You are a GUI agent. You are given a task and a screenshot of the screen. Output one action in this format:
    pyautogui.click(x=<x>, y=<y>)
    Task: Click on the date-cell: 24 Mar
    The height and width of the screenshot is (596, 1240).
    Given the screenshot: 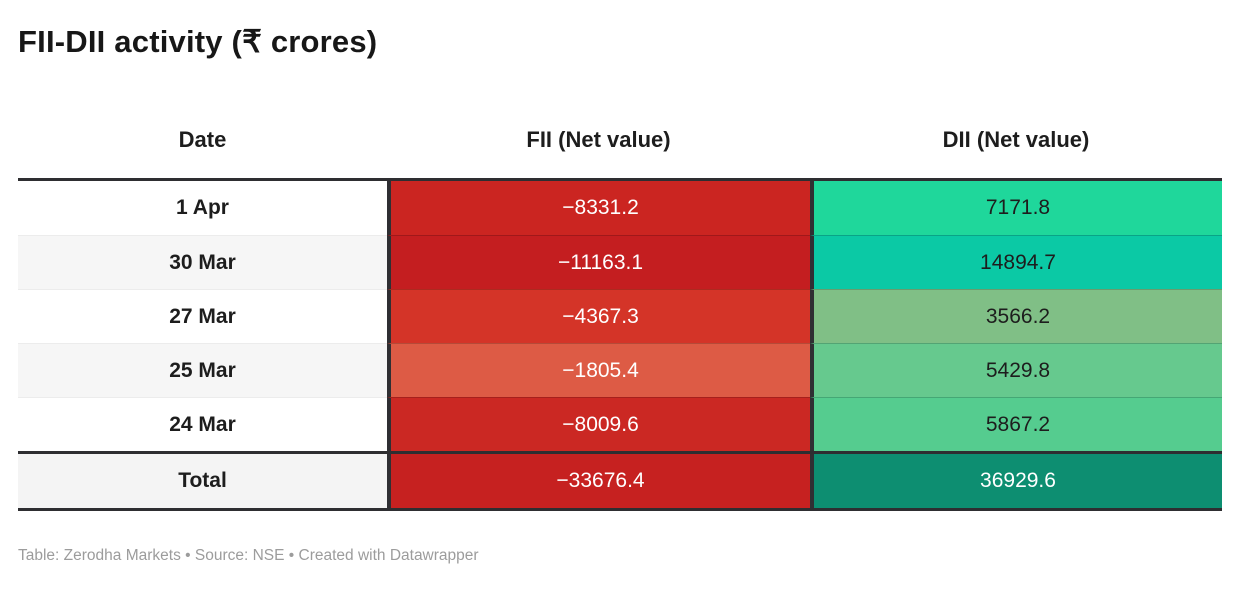 What is the action you would take?
    pyautogui.click(x=202, y=424)
    